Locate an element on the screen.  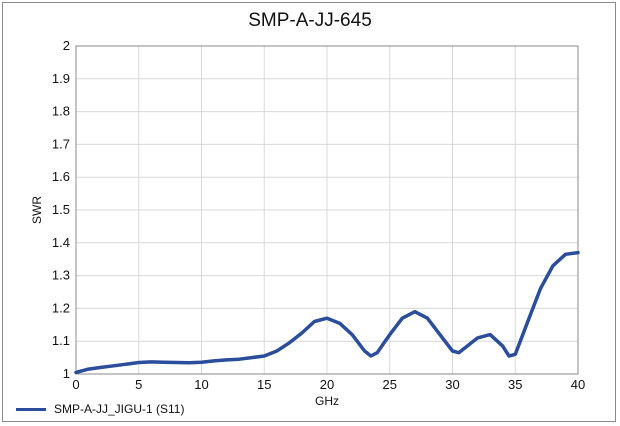
x-tick-labels: 0 5 10 15 20 25 30 35 40 is located at coordinates (328, 384).